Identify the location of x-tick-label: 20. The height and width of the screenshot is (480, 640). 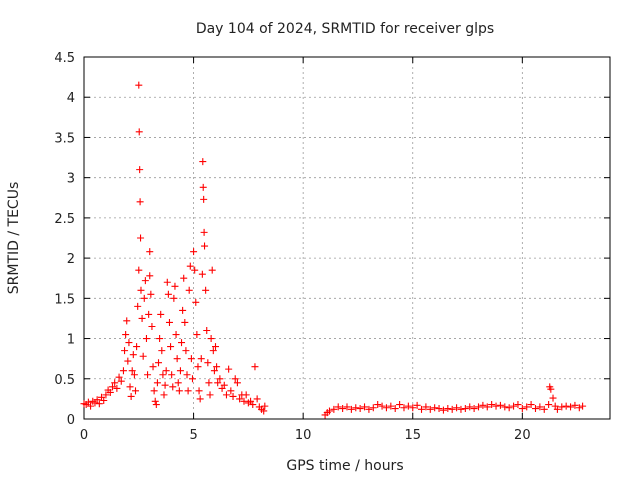
(522, 435).